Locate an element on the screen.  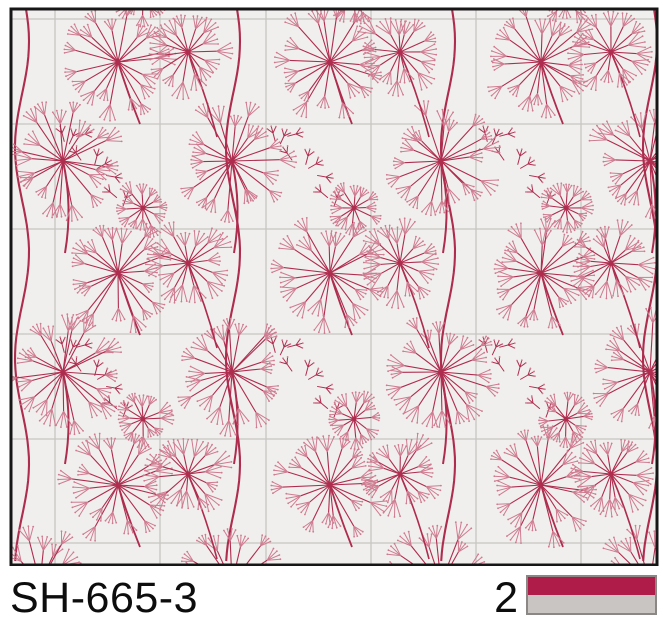
quantity-swatch-group: 2 is located at coordinates (575, 595).